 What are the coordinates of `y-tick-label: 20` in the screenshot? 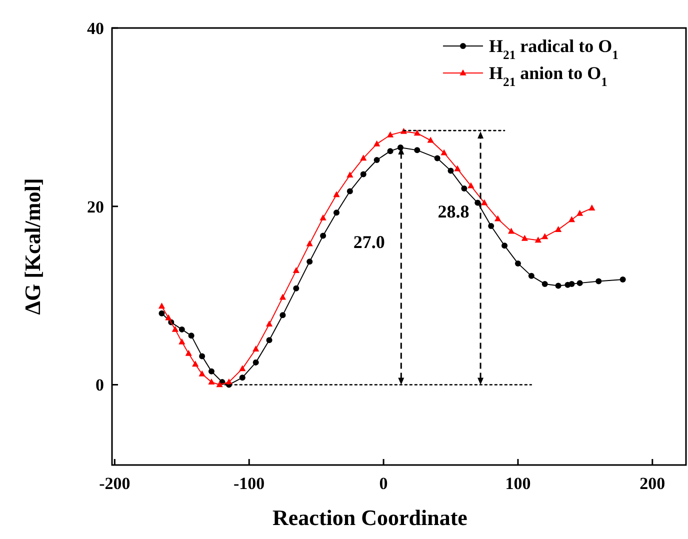 It's located at (95, 206).